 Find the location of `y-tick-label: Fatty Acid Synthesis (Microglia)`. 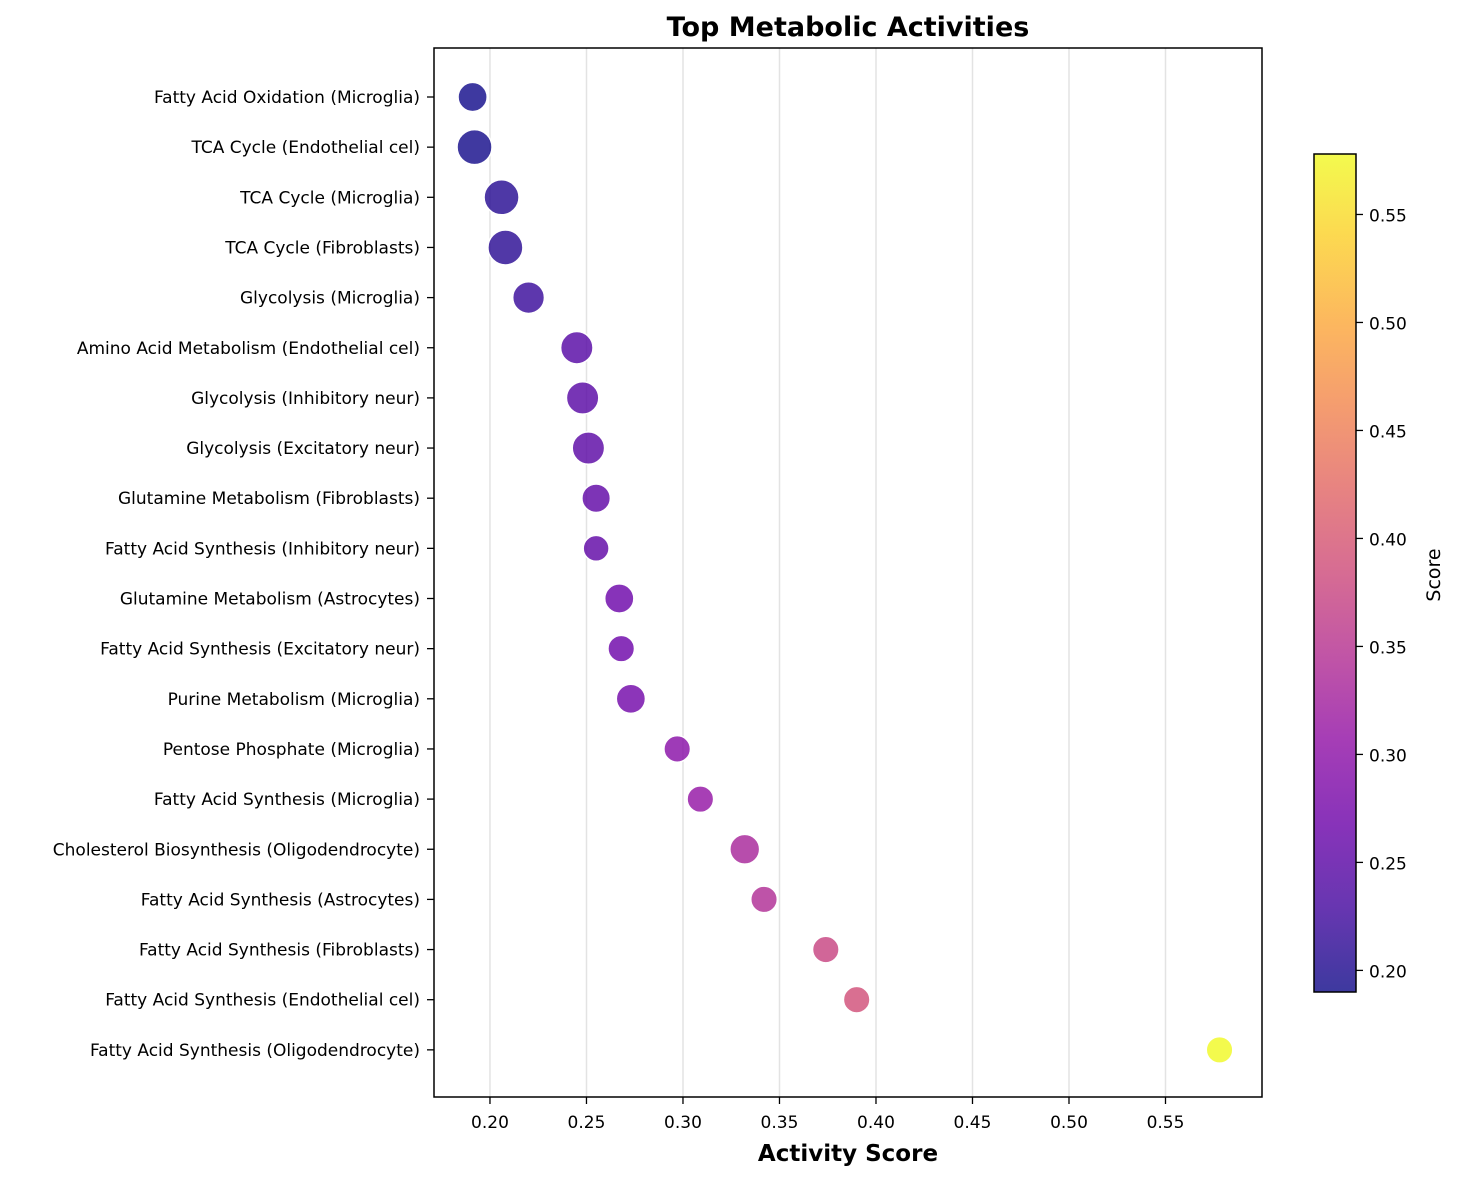

y-tick-label: Fatty Acid Synthesis (Microglia) is located at coordinates (287, 800).